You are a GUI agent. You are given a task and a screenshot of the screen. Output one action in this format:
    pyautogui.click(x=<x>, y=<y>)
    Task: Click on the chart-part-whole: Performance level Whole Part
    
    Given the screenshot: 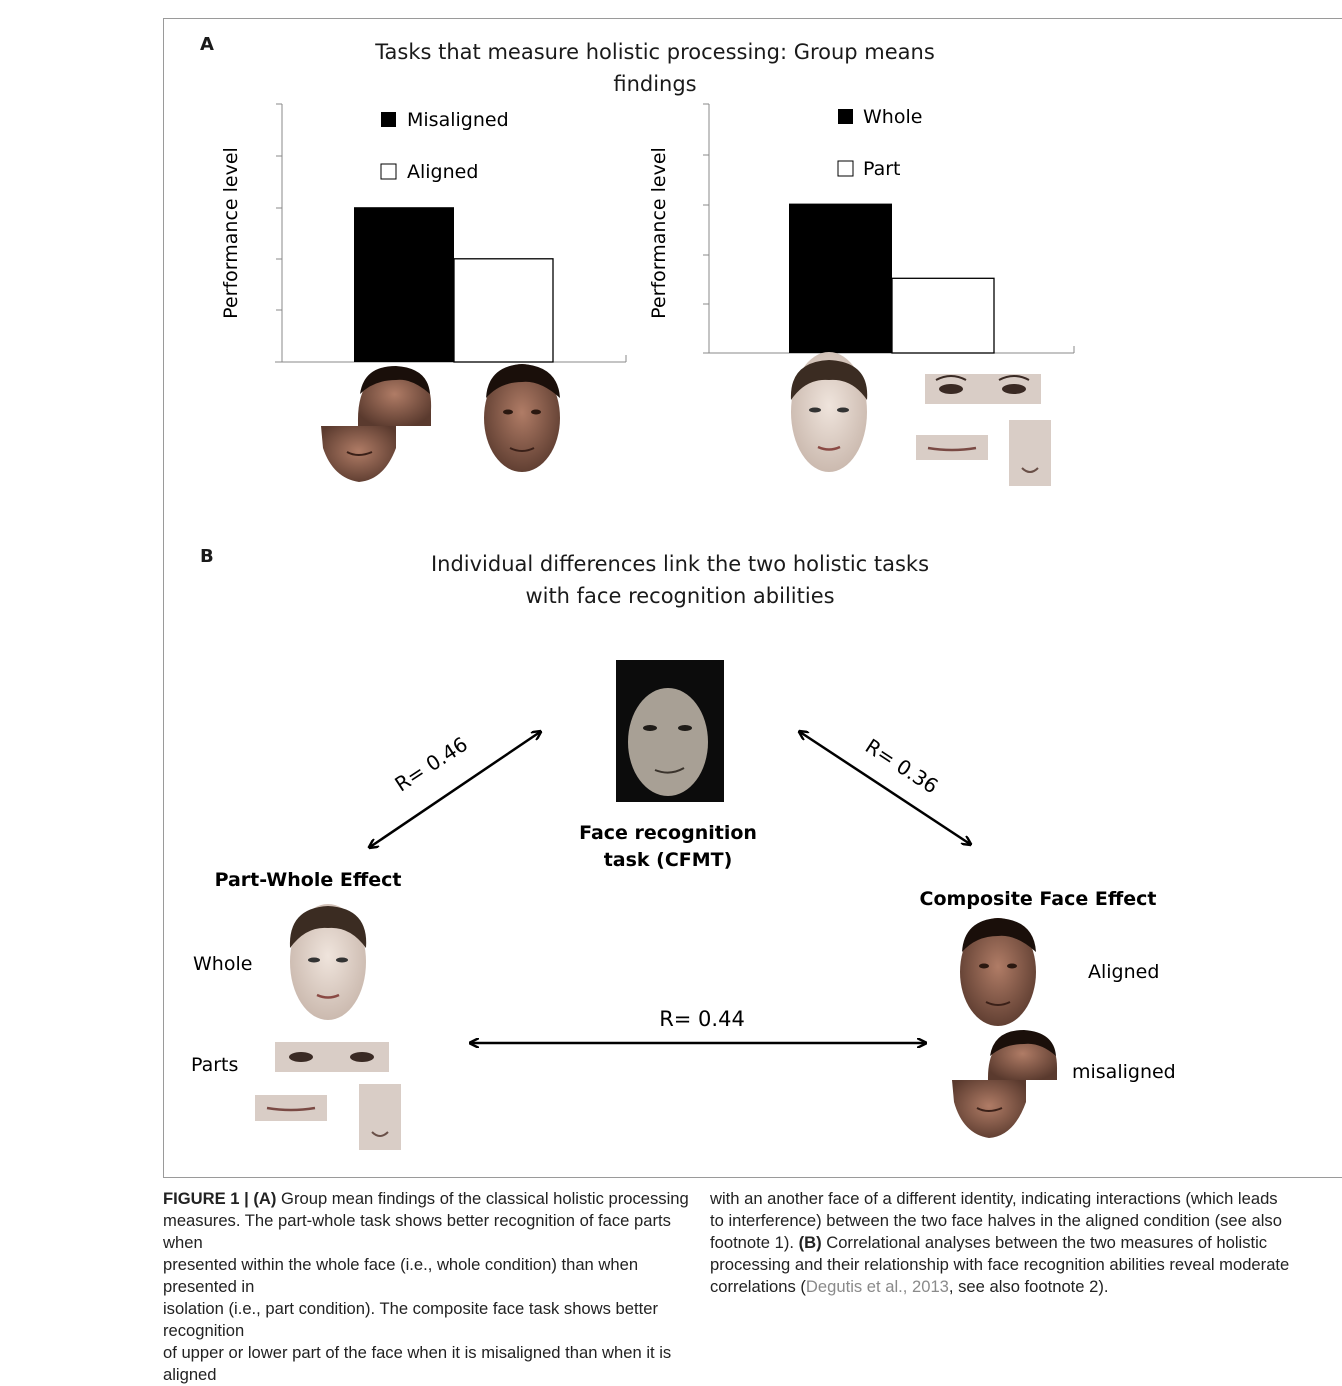 What is the action you would take?
    pyautogui.click(x=861, y=228)
    